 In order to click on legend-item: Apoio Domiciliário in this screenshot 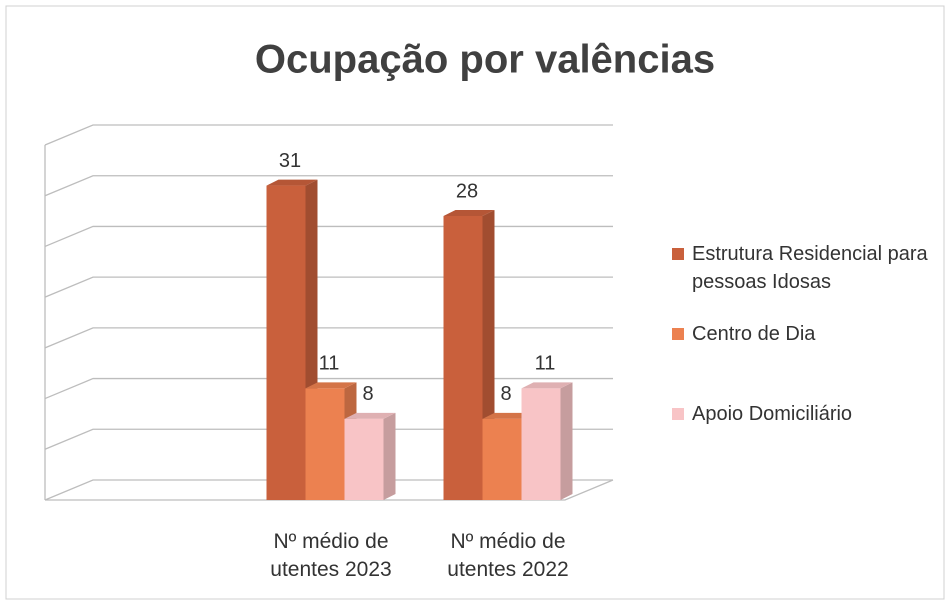, I will do `click(807, 414)`.